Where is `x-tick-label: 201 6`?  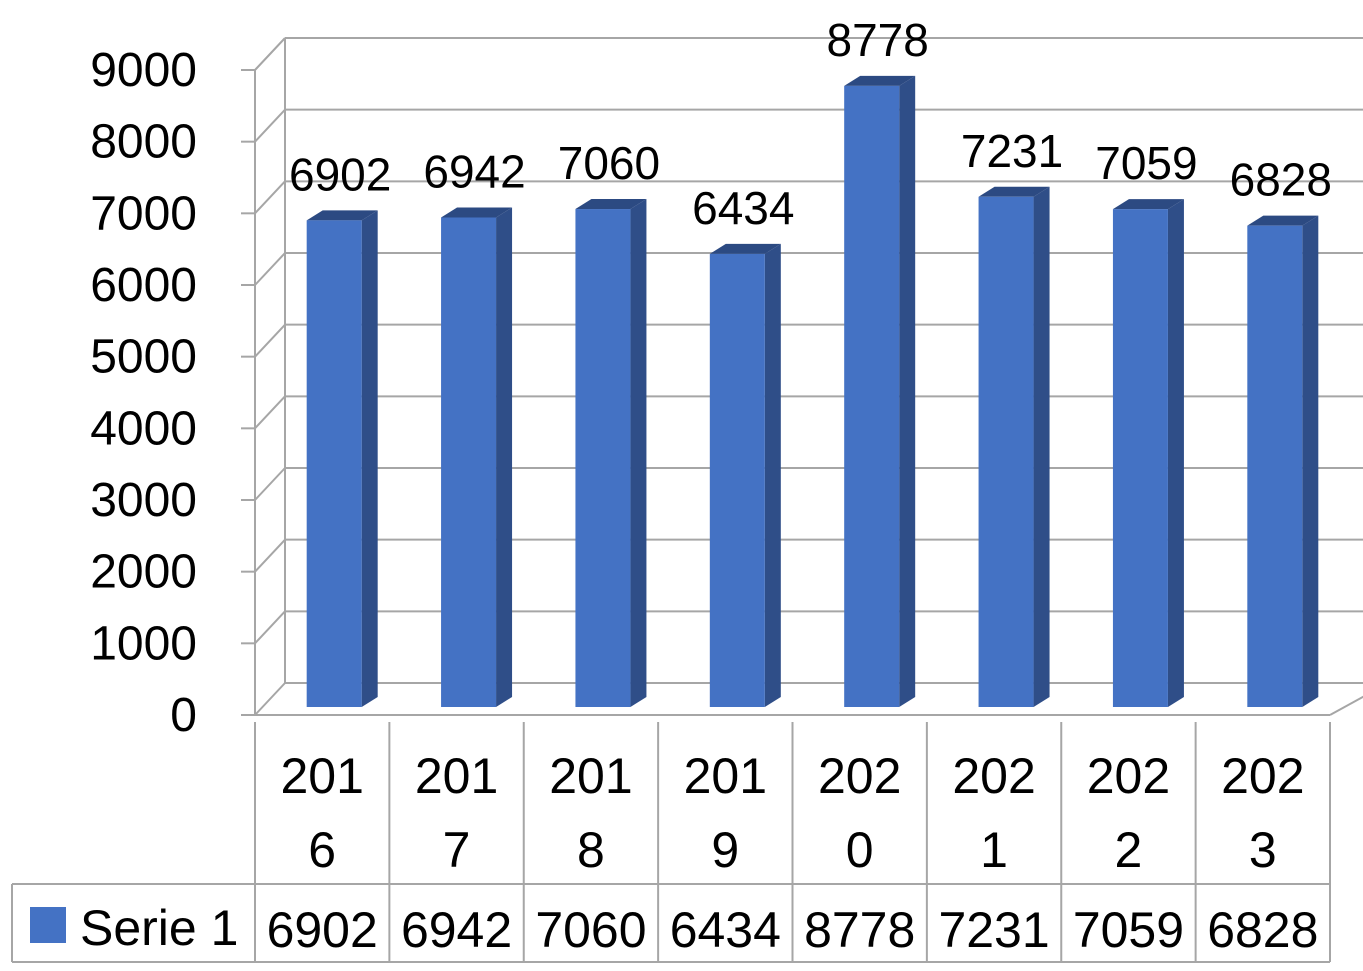 x-tick-label: 201 6 is located at coordinates (321, 813).